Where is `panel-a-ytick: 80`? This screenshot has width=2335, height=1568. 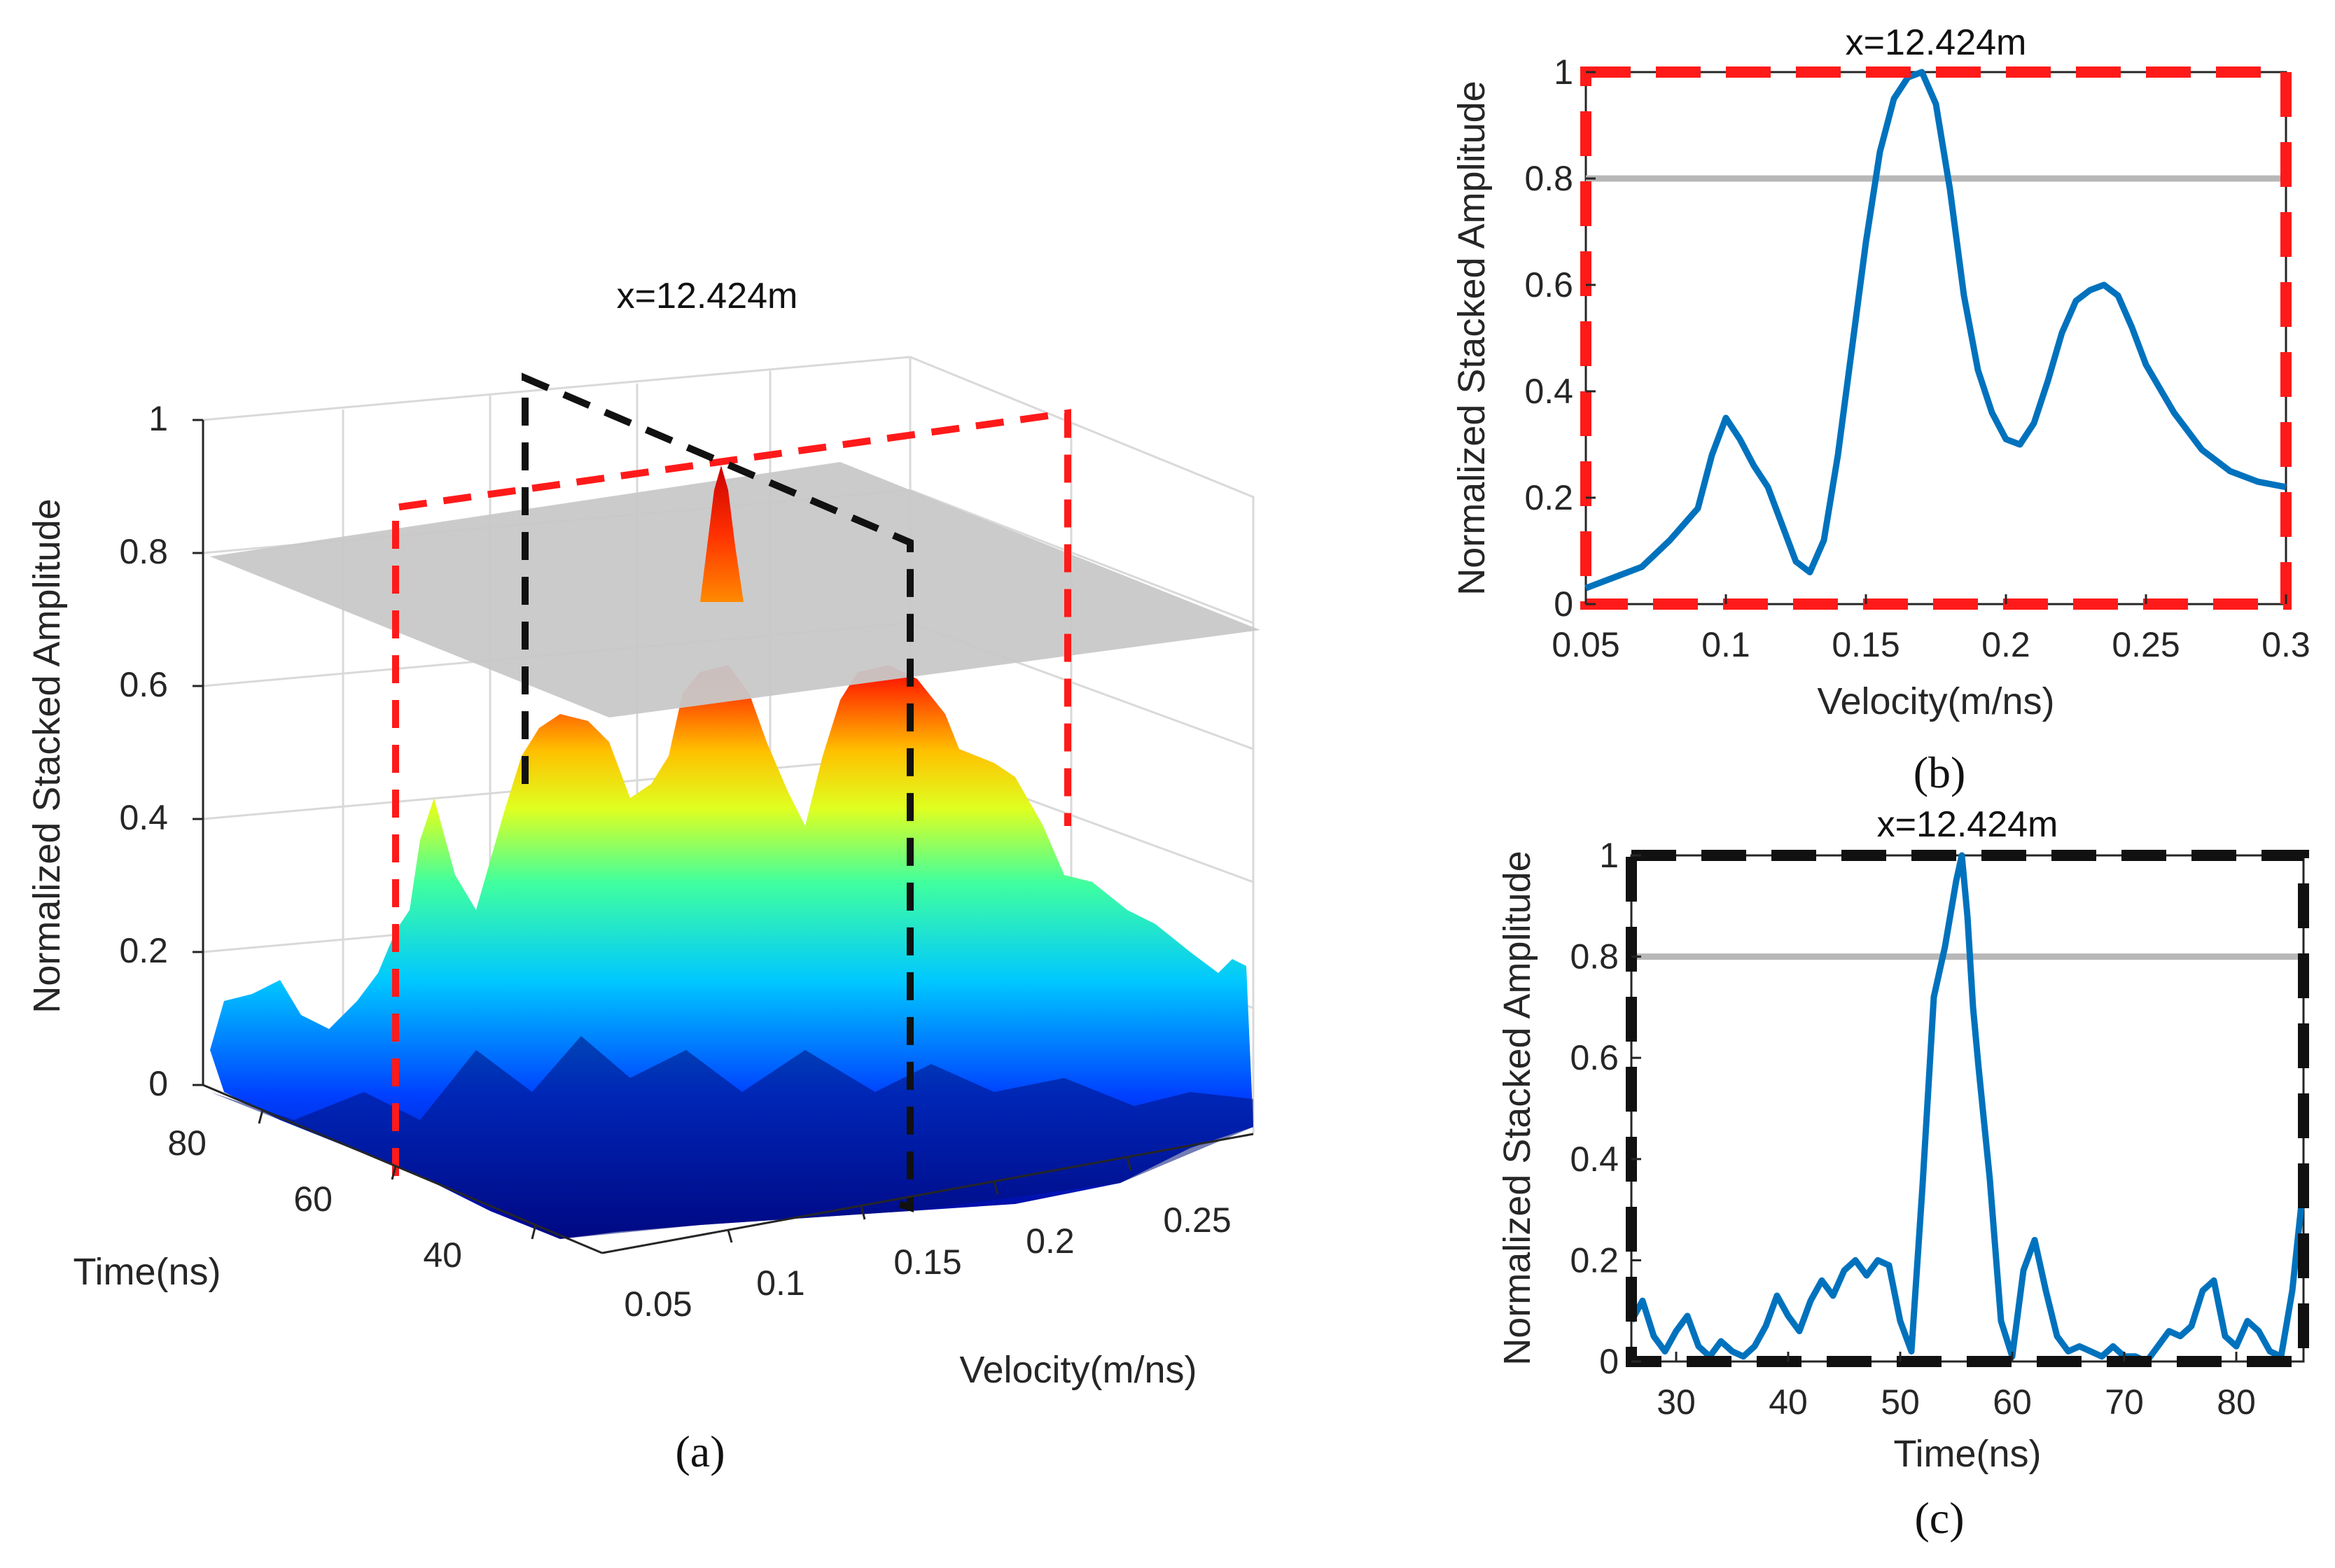 panel-a-ytick: 80 is located at coordinates (187, 1143).